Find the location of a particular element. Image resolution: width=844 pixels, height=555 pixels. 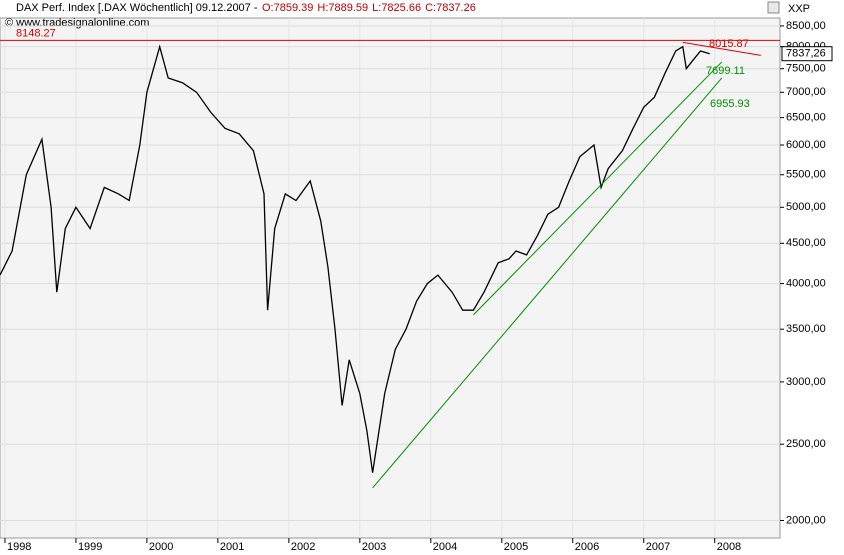

ohlc-value: H:7889.59 is located at coordinates (342, 8).